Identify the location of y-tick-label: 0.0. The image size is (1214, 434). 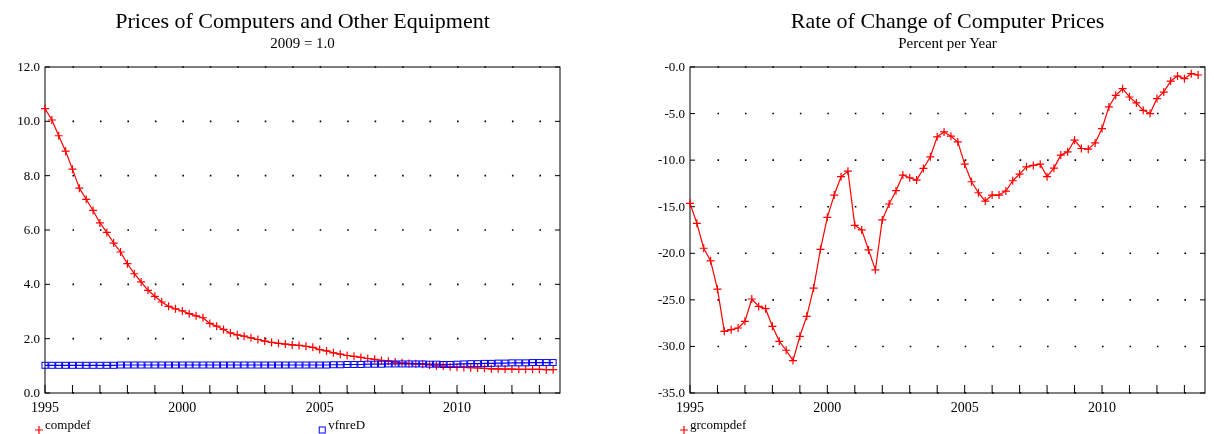
(31, 392).